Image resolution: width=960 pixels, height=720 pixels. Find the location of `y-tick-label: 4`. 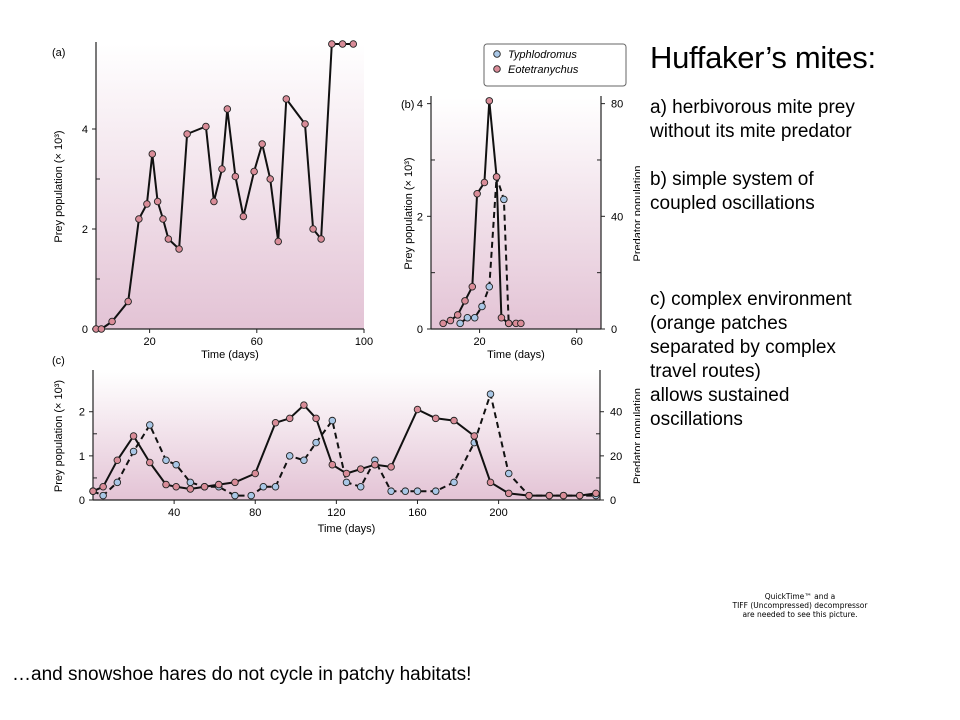

y-tick-label: 4 is located at coordinates (420, 105).